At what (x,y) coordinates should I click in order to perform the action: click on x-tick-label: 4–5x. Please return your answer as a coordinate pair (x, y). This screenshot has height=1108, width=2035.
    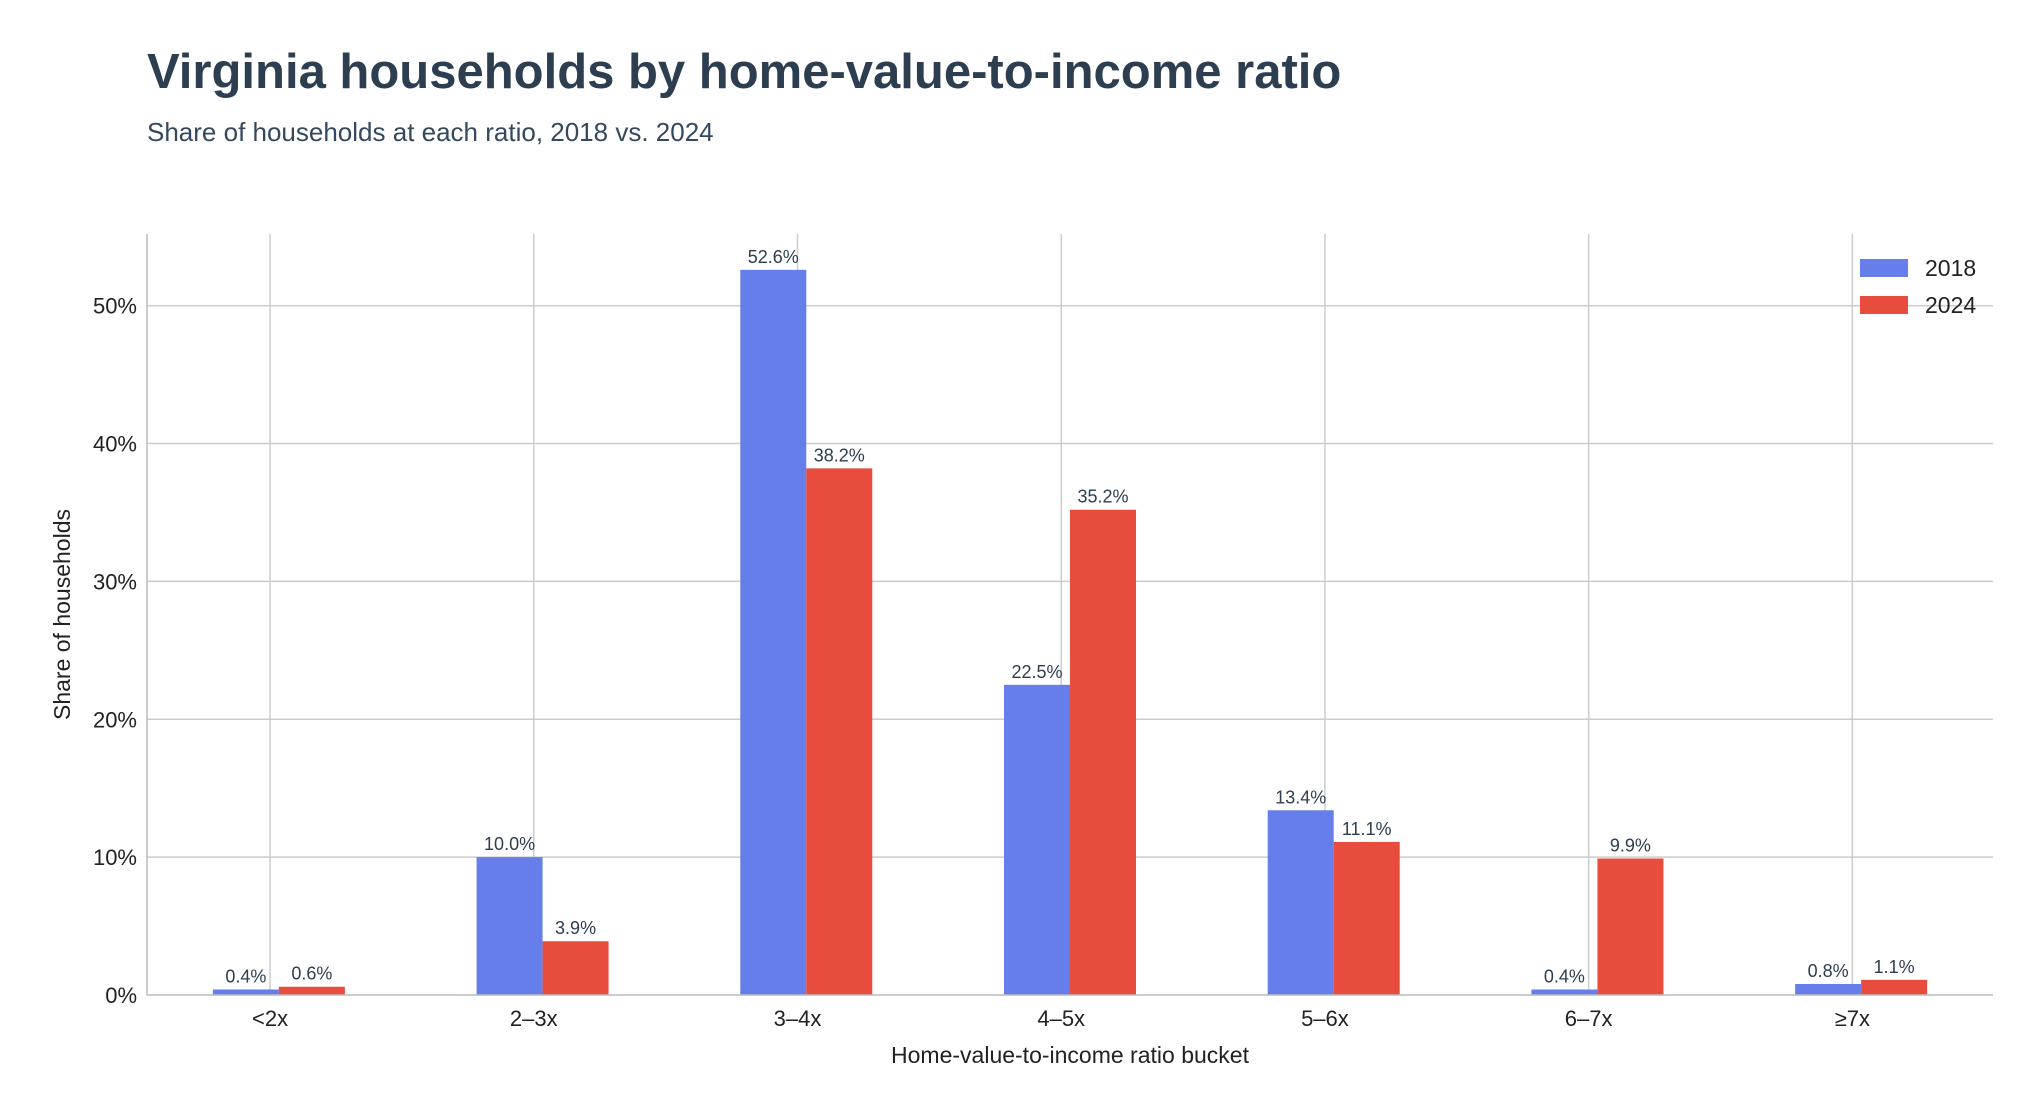
    Looking at the image, I should click on (1061, 1018).